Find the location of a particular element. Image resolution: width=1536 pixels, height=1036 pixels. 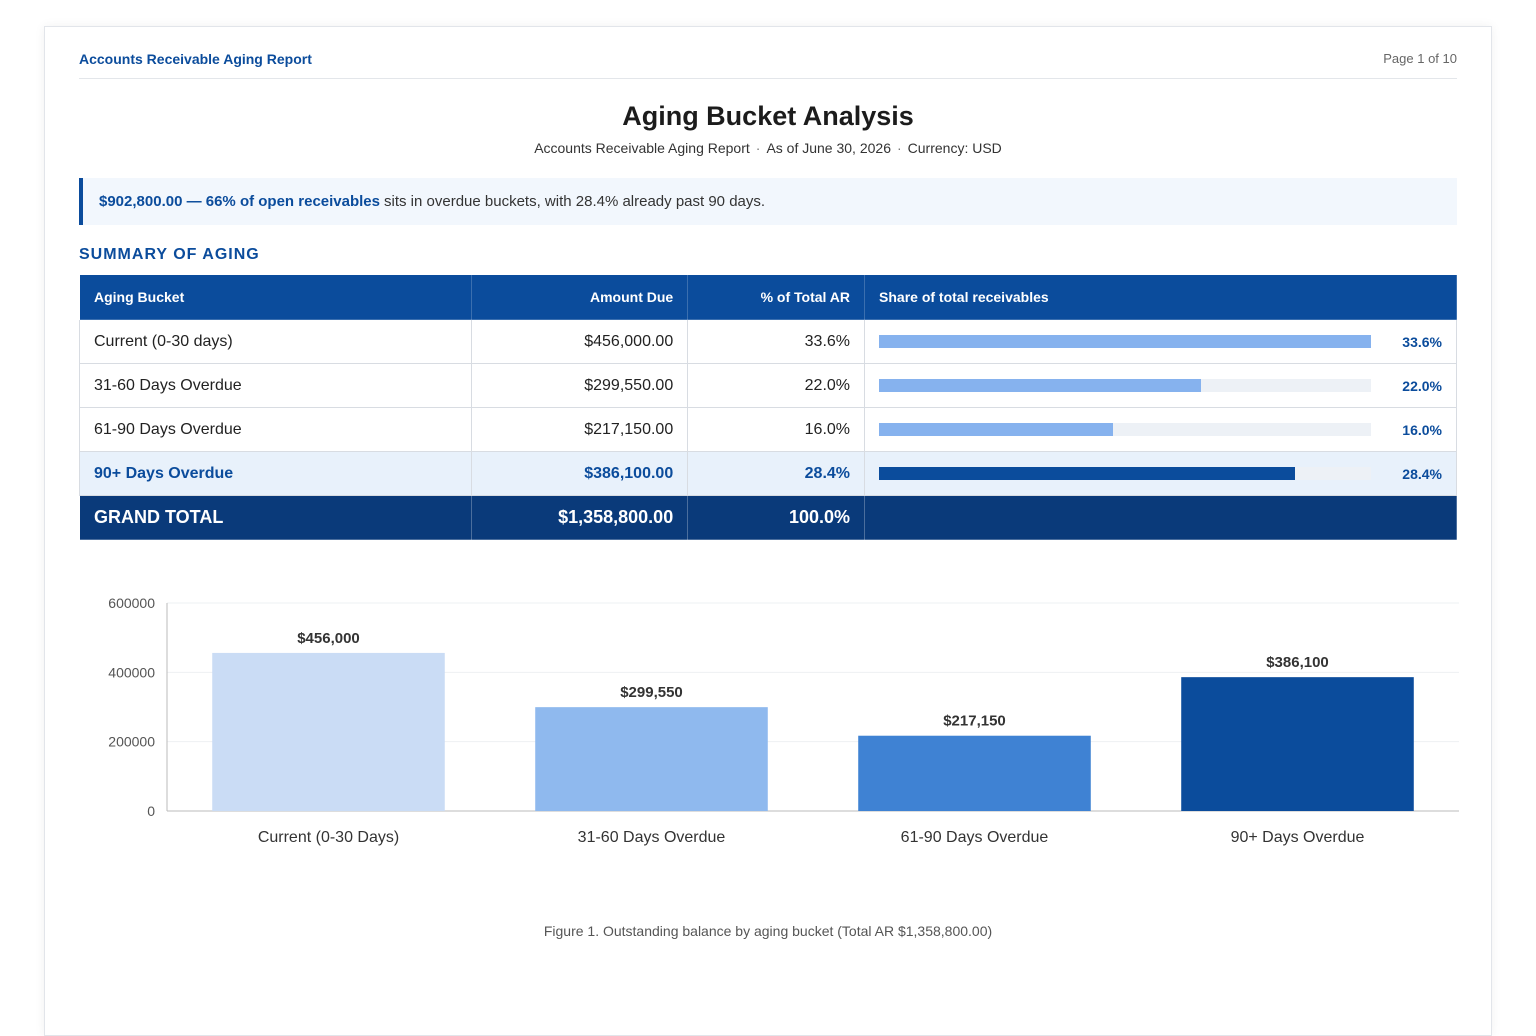

page-title: Aging Bucket Analysis is located at coordinates (768, 116).